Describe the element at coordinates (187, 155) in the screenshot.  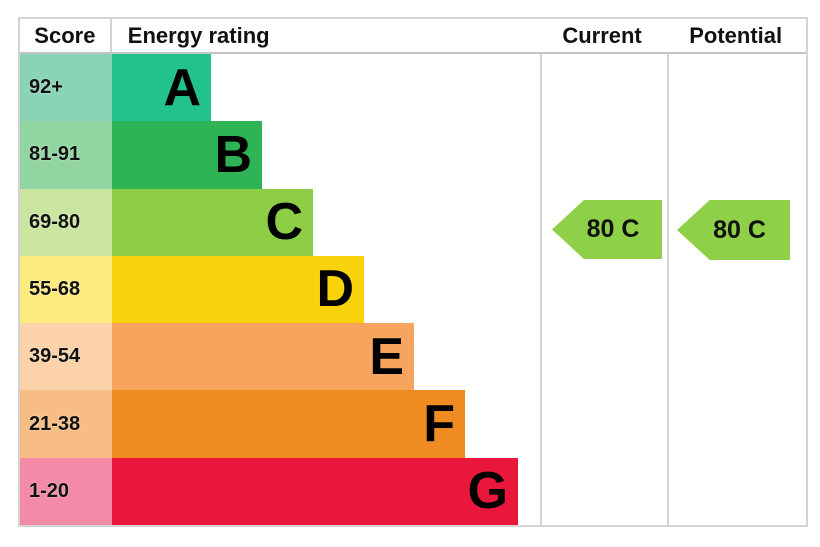
I see `band-bar-b: B` at that location.